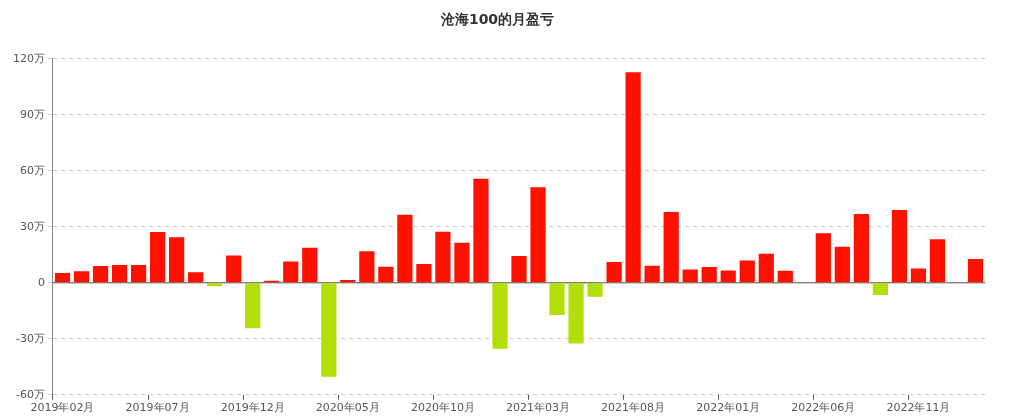 This screenshot has height=417, width=1013. Describe the element at coordinates (918, 408) in the screenshot. I see `x-tick-label: 2022年11月` at that location.